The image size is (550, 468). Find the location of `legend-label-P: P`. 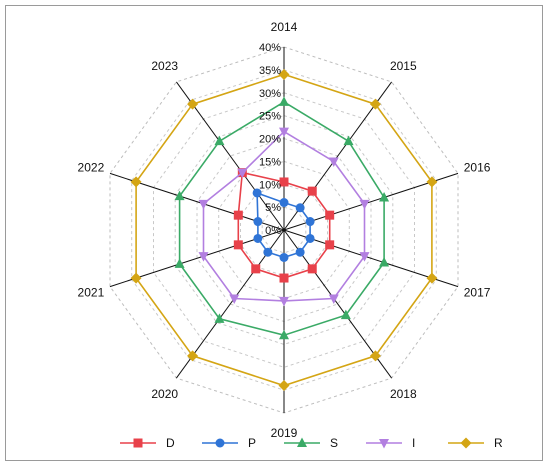

legend-label-P: P is located at coordinates (252, 443).